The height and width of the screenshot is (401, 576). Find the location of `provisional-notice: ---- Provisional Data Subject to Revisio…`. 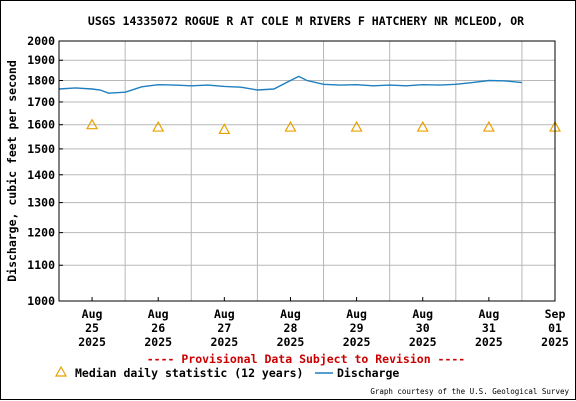

provisional-notice: ---- Provisional Data Subject to Revisio… is located at coordinates (306, 359).